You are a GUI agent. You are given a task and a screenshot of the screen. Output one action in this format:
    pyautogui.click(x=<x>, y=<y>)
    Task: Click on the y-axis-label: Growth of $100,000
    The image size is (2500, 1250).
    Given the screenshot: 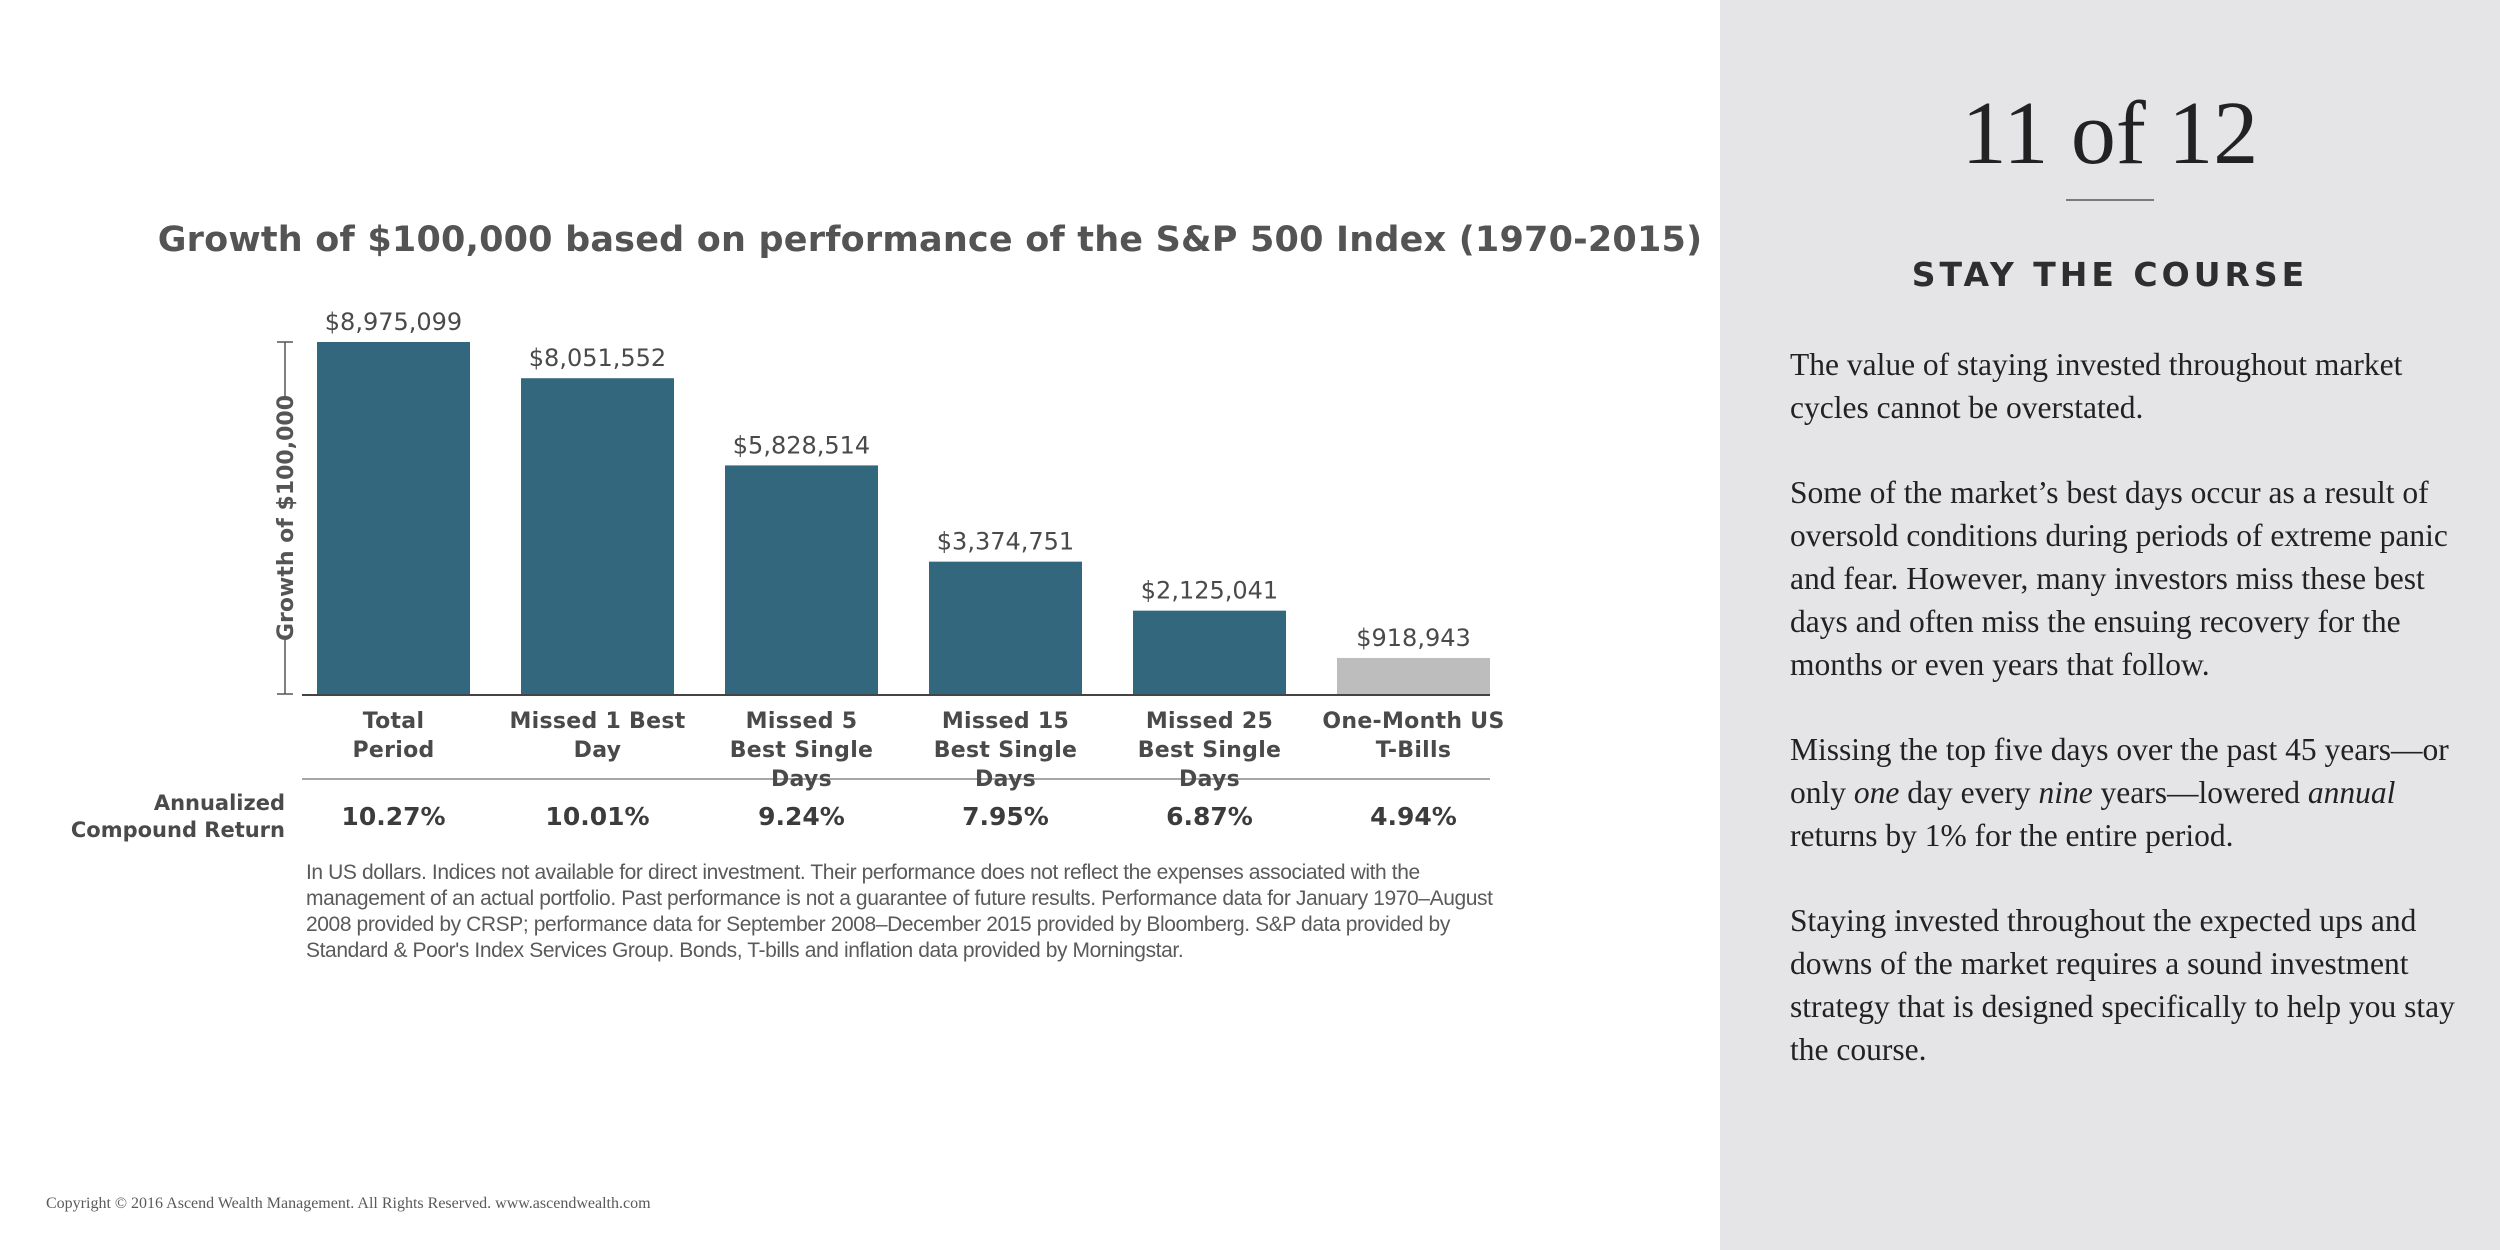 What is the action you would take?
    pyautogui.click(x=286, y=518)
    